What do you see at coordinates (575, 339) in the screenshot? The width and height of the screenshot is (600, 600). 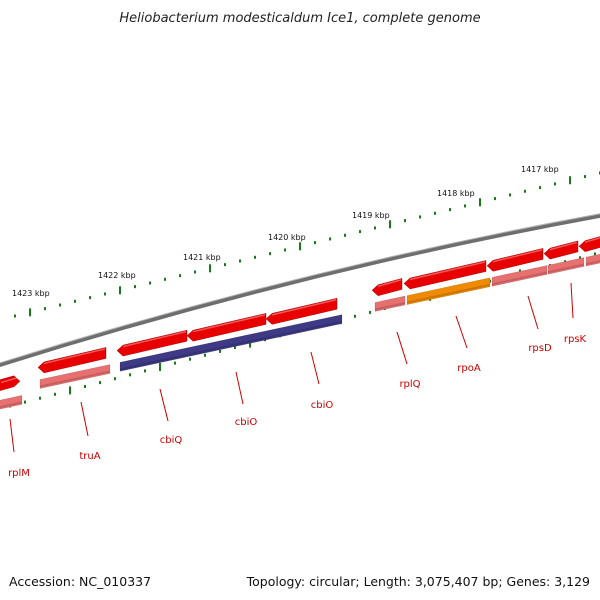 I see `gene-label: rpsK` at bounding box center [575, 339].